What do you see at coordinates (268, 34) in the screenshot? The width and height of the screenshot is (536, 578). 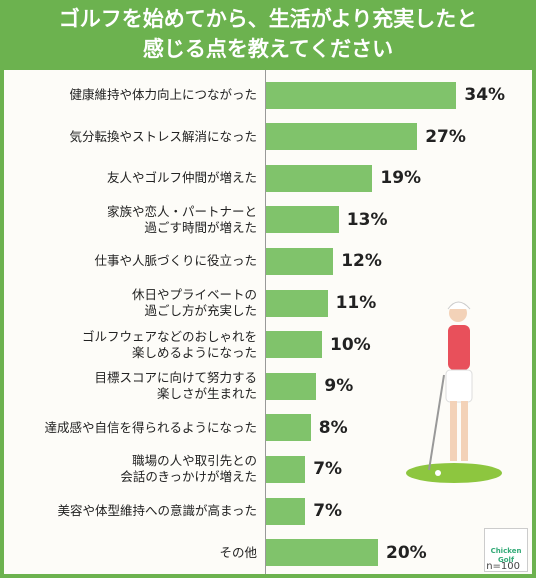 I see `chart-title: ゴルフを始めてから、生活がより充実したと 感じる点を教えてください` at bounding box center [268, 34].